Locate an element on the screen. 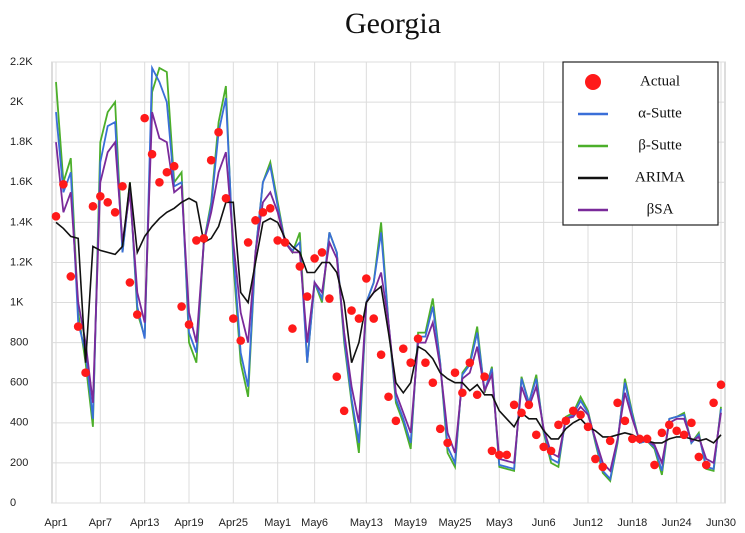 This screenshot has height=533, width=745. y-tick-label: 1.6K is located at coordinates (21, 182).